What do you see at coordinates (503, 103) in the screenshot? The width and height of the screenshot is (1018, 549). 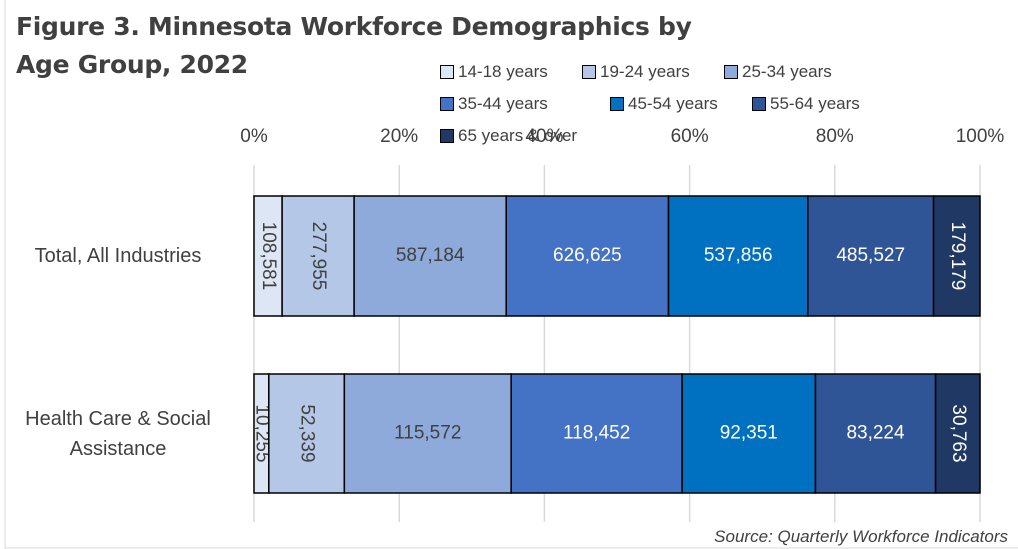 I see `legend-label: 35-44 years` at bounding box center [503, 103].